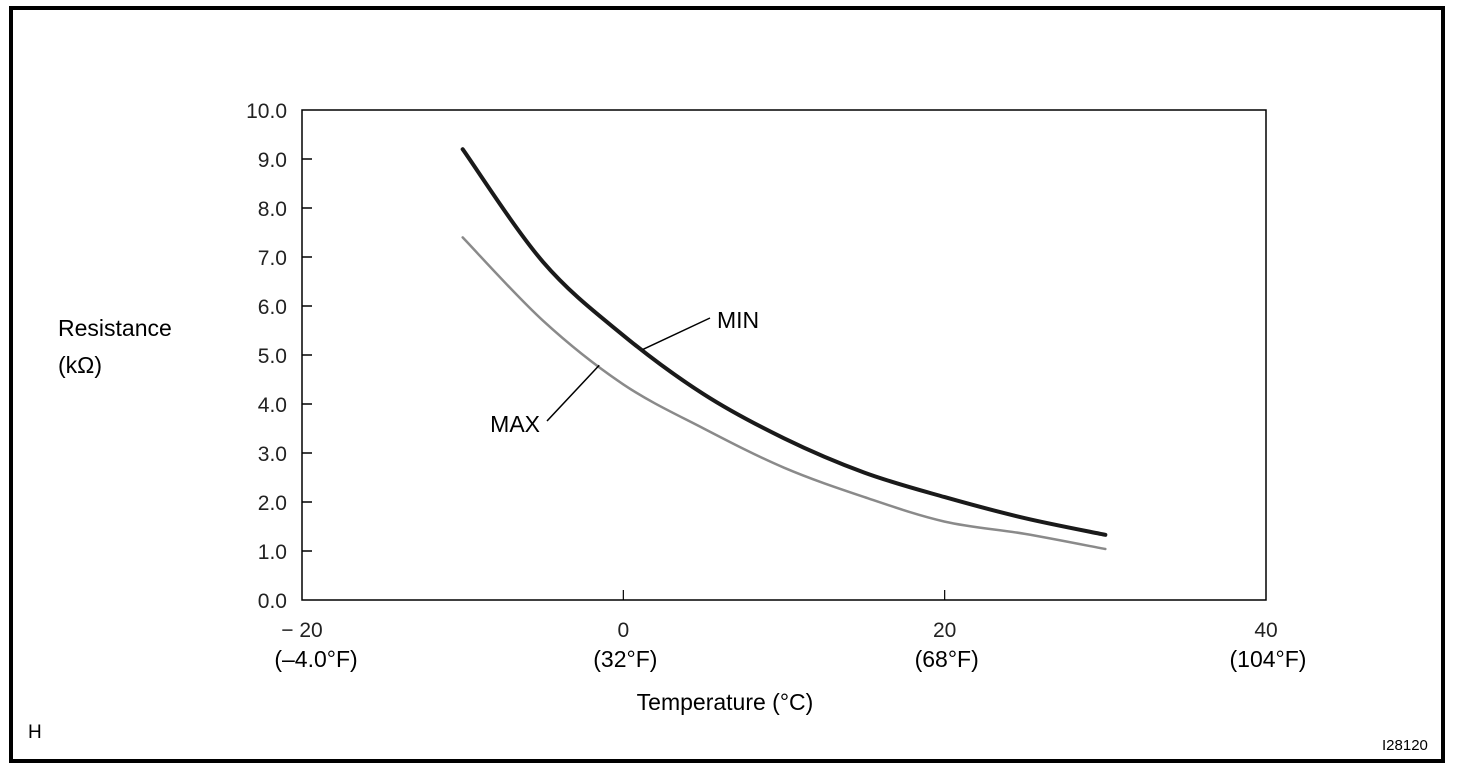 The height and width of the screenshot is (772, 1472). What do you see at coordinates (623, 630) in the screenshot?
I see `x-tick-label: 0` at bounding box center [623, 630].